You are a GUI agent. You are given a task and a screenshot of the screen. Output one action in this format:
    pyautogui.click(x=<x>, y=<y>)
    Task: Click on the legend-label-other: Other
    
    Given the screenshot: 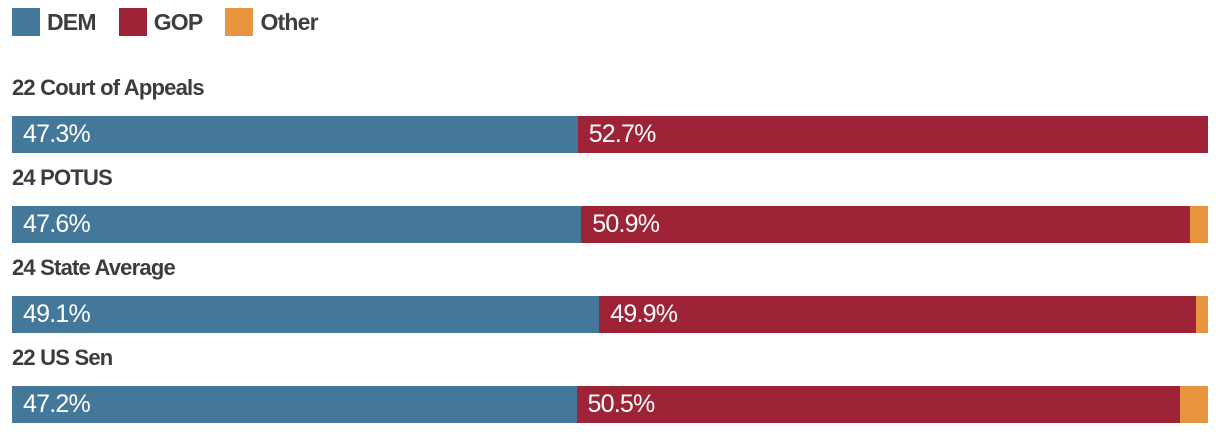 What is the action you would take?
    pyautogui.click(x=289, y=21)
    